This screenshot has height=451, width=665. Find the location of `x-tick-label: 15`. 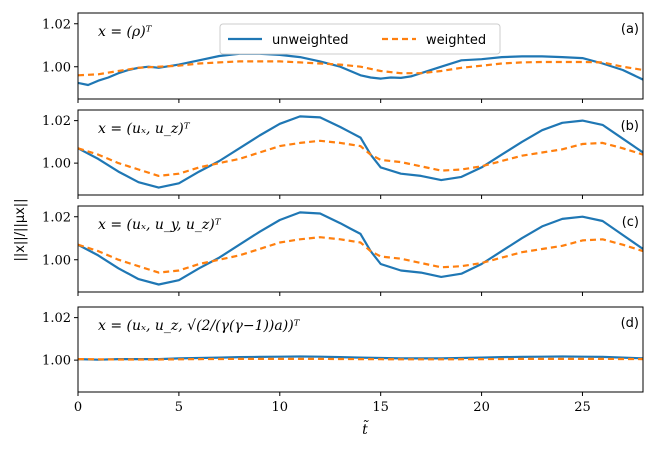

x-tick-label: 15 is located at coordinates (380, 407).